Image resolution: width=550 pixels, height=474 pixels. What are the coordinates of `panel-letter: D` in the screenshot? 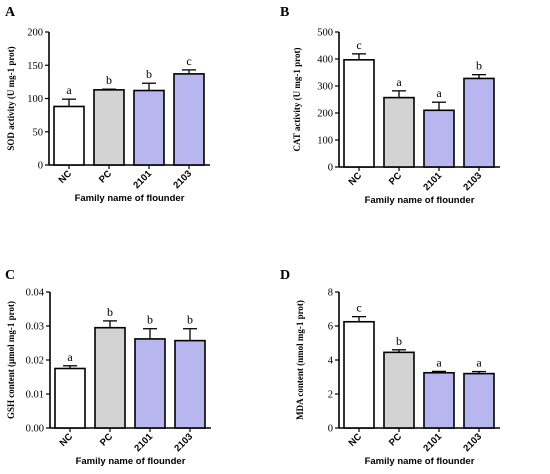 It's located at (285, 275).